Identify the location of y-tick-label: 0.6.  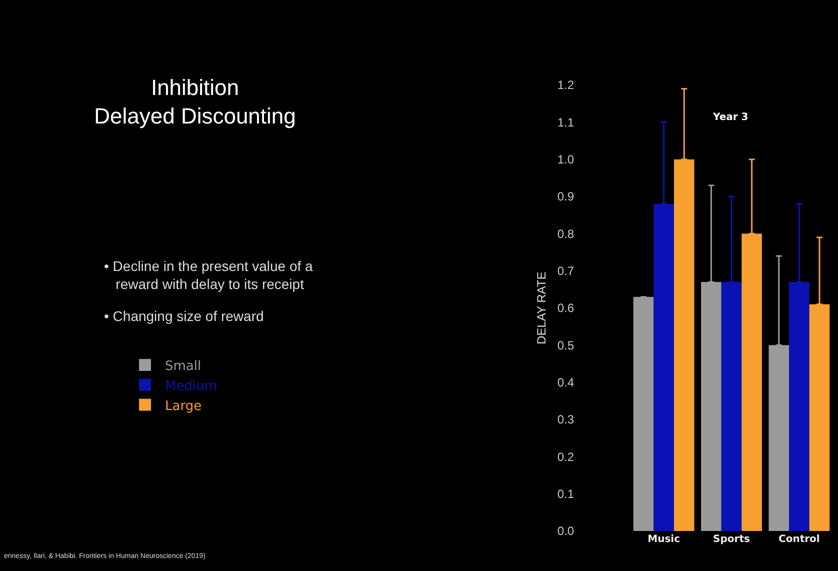
(565, 308).